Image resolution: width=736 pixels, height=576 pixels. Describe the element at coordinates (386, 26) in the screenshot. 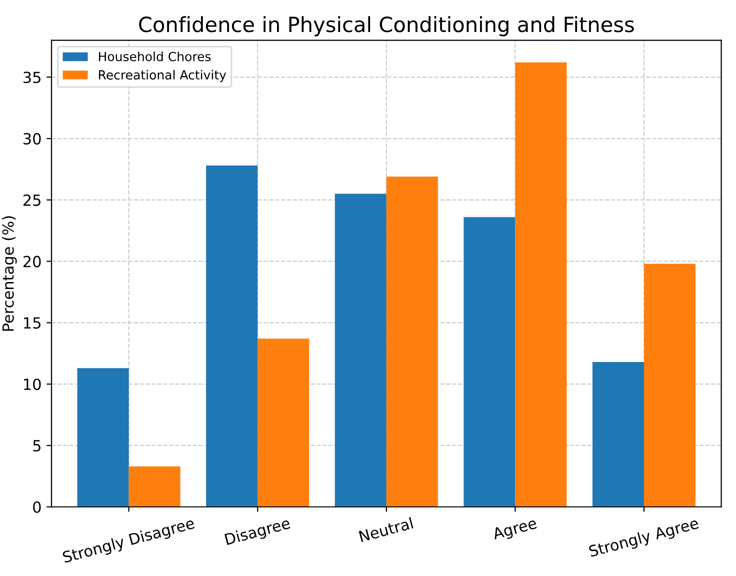

I see `chart-title: Confidence in Physical Conditioning and Fitness` at that location.